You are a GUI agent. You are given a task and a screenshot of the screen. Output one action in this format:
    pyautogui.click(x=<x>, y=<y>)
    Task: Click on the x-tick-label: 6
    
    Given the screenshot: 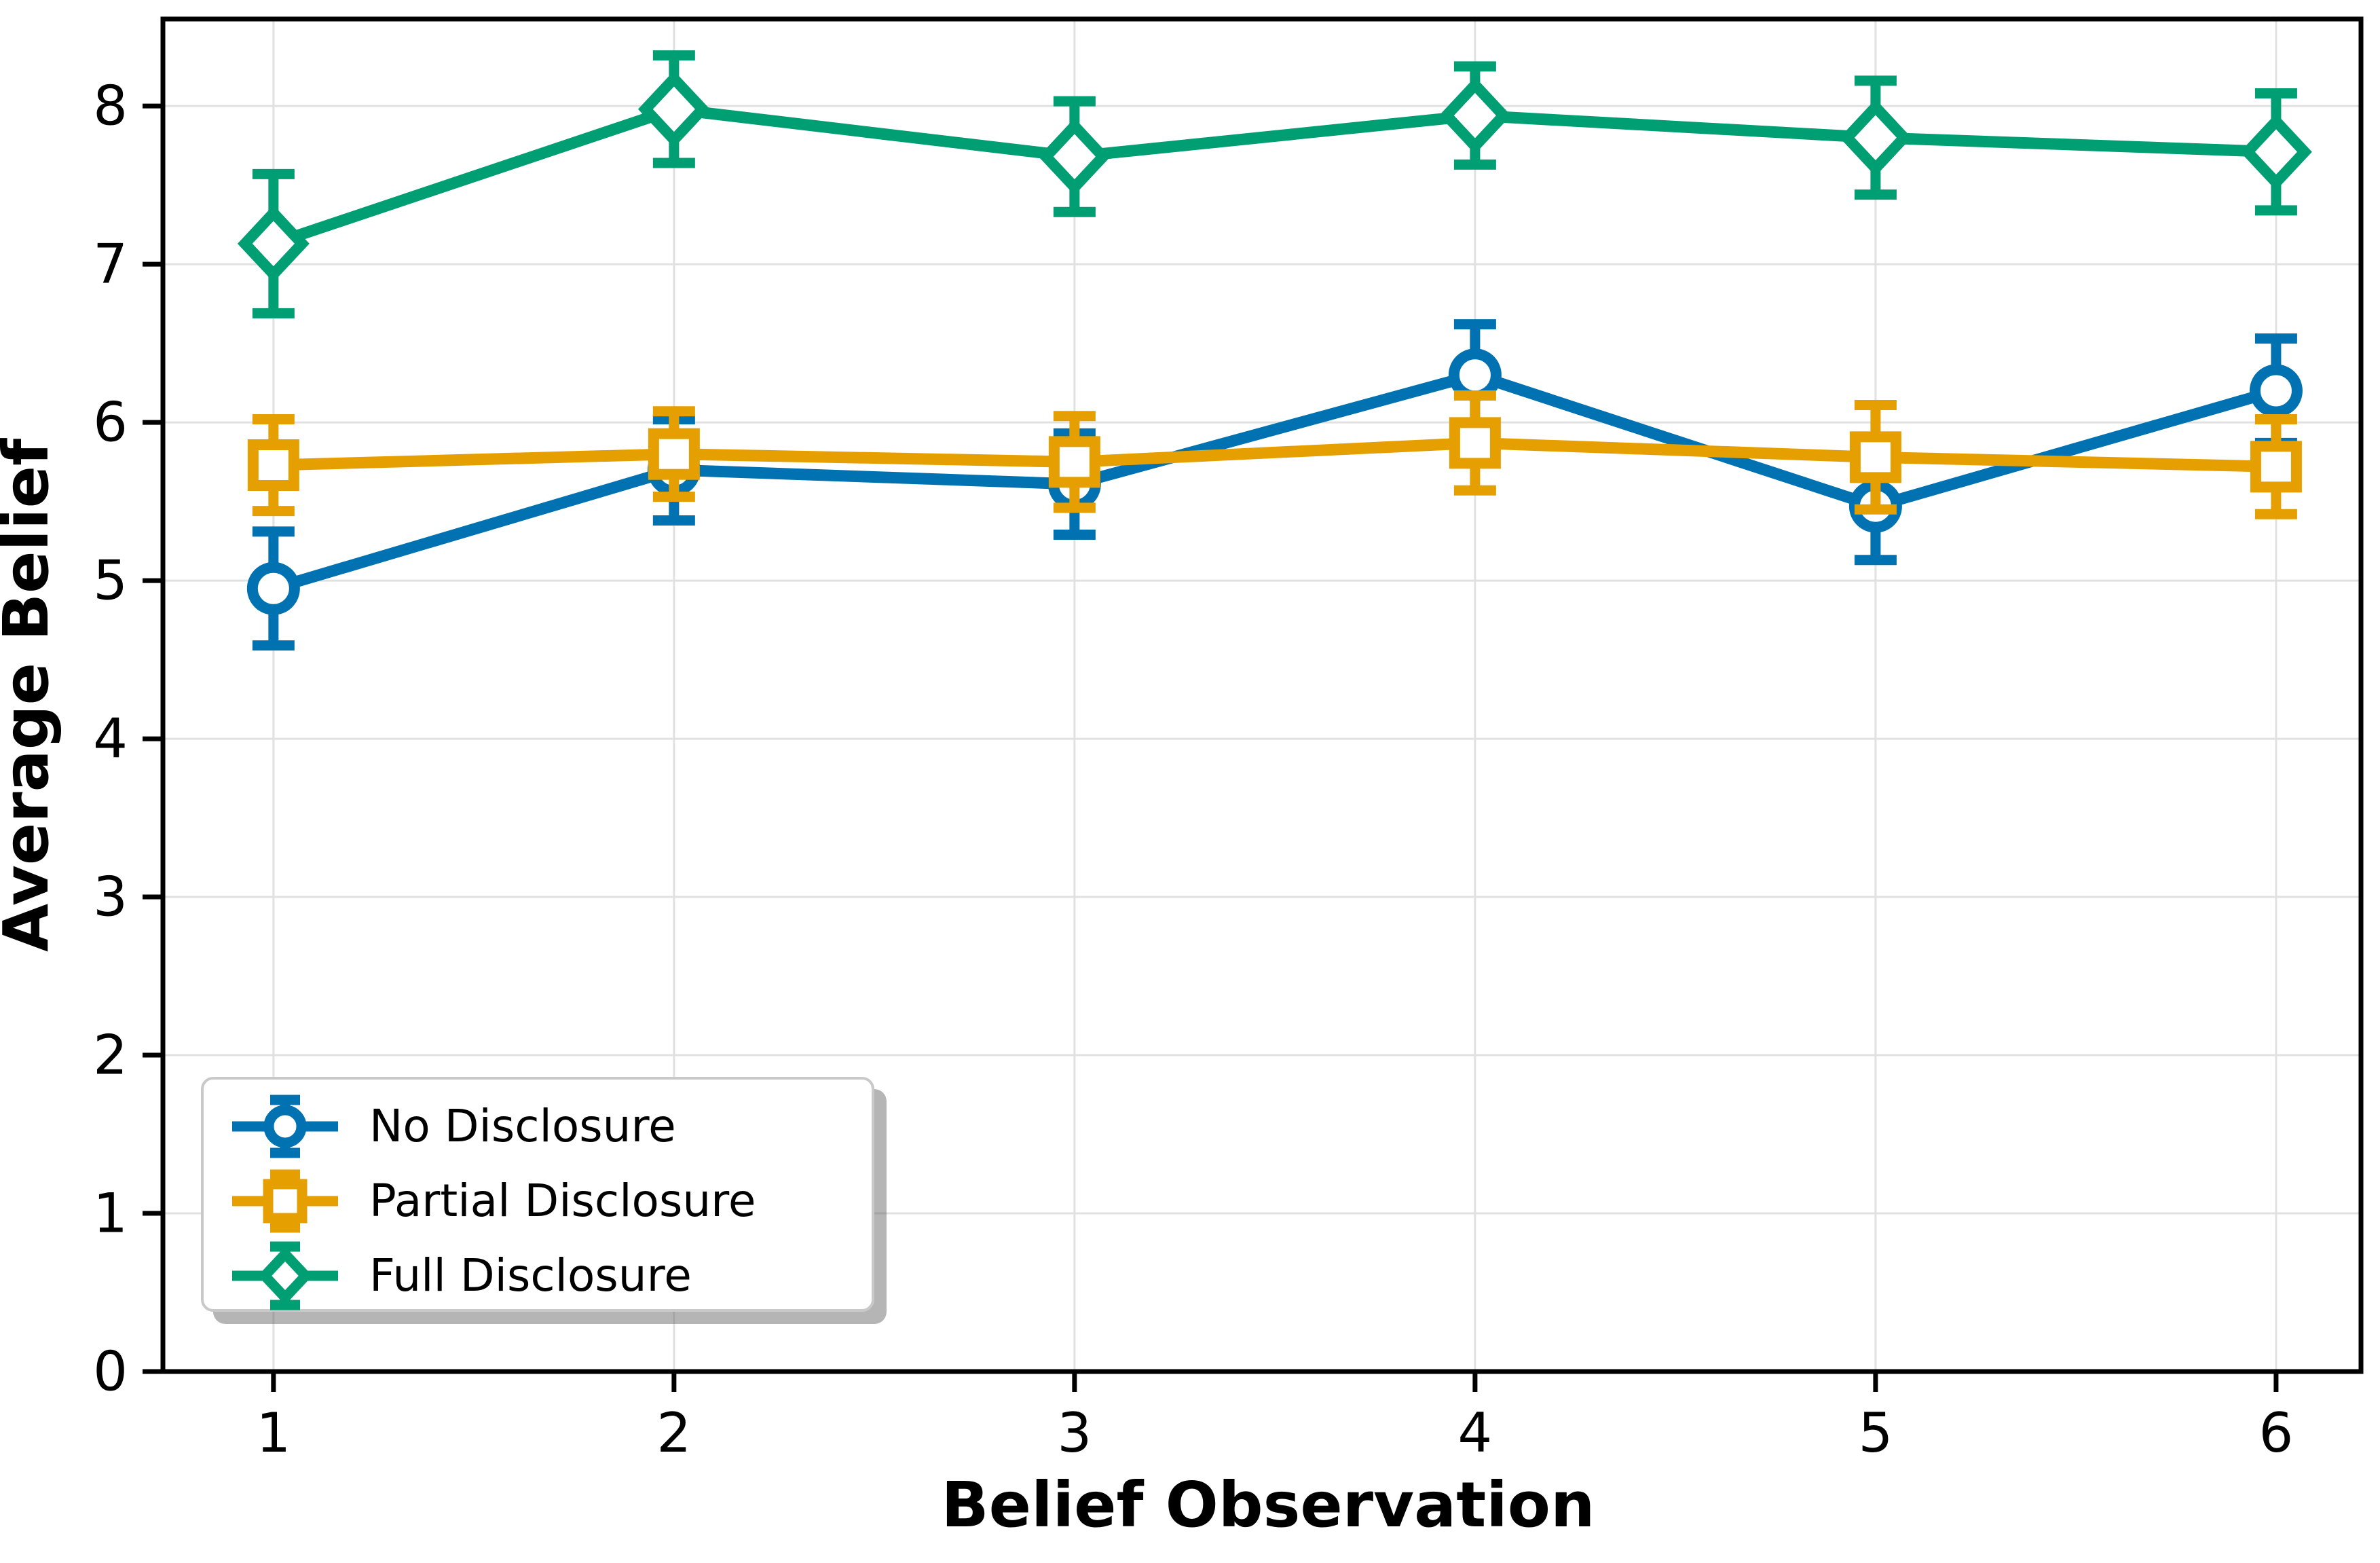 What is the action you would take?
    pyautogui.click(x=2275, y=1433)
    